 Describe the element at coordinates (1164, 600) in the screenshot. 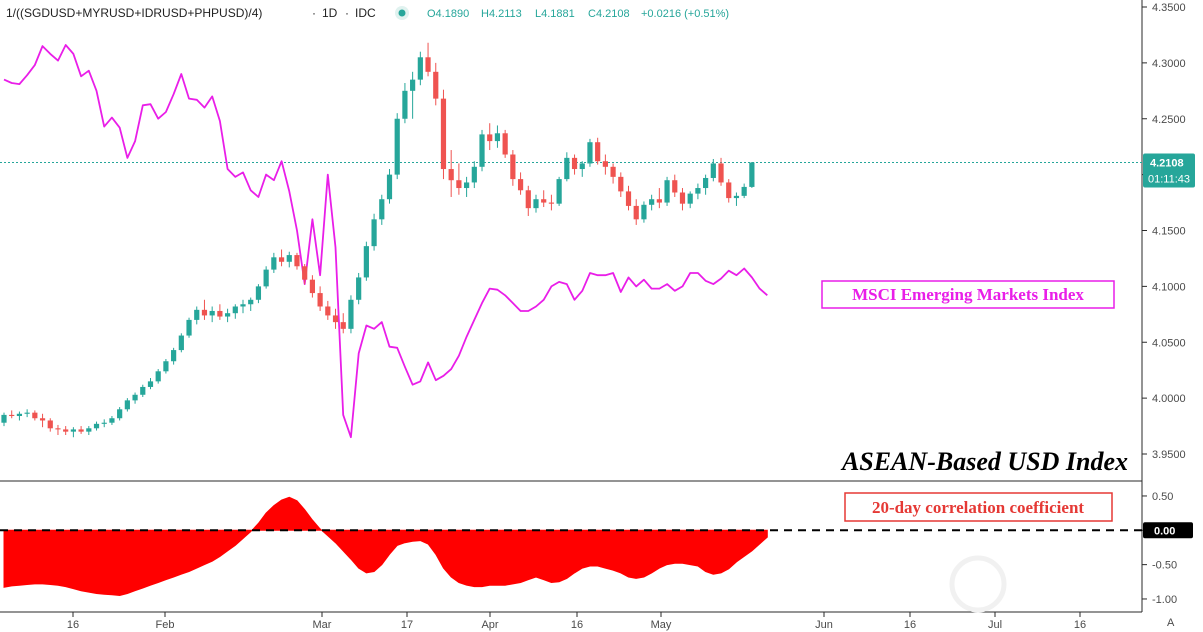

I see `correlation-tick-label: -1.00` at that location.